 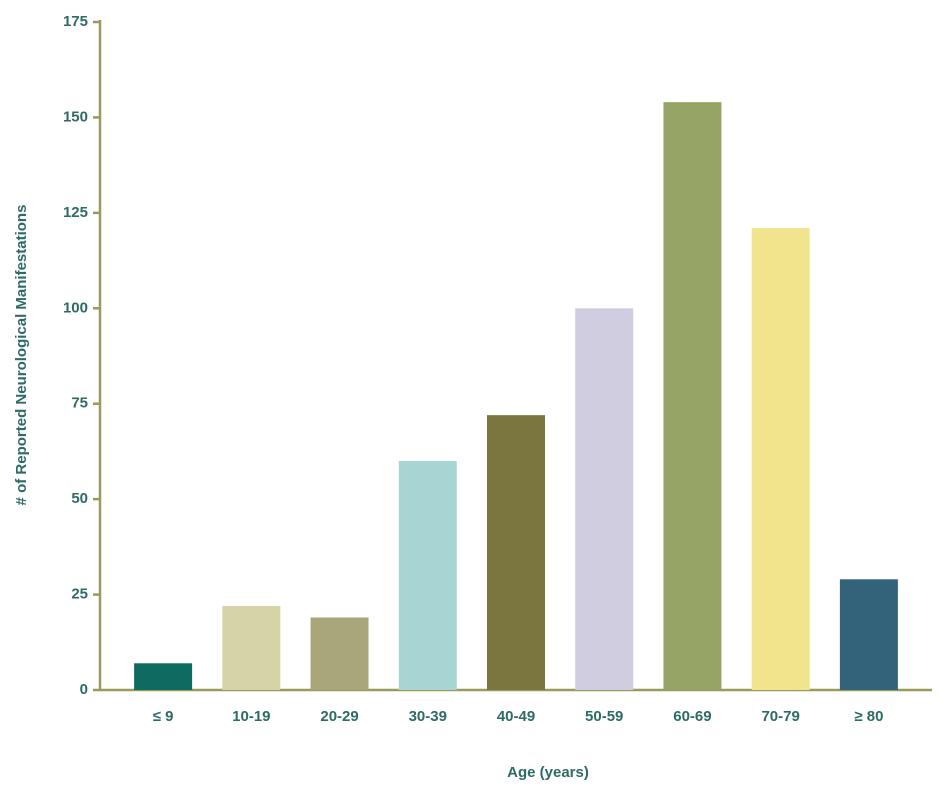 What do you see at coordinates (75, 307) in the screenshot?
I see `y-tick-label: 100` at bounding box center [75, 307].